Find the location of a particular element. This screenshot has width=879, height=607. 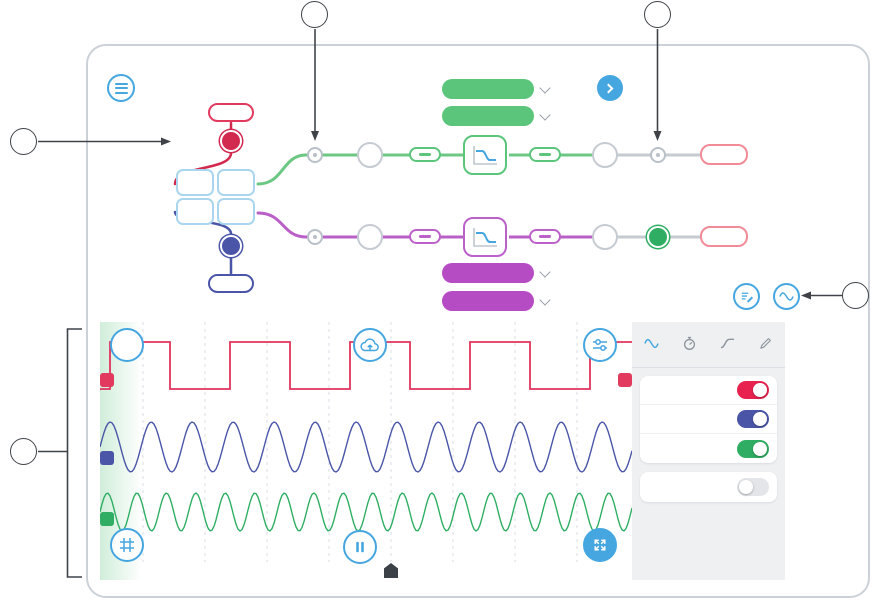

close-button is located at coordinates (127, 345).